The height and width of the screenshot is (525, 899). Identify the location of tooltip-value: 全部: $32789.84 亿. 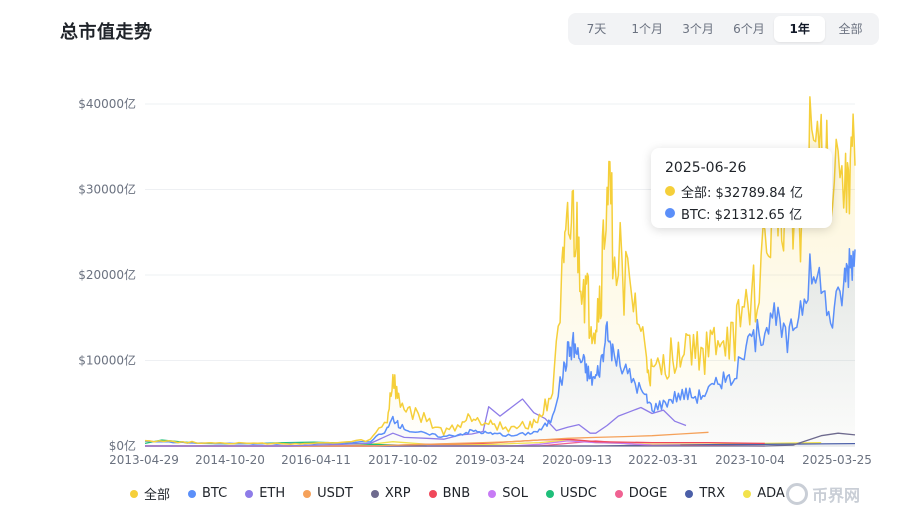
(742, 193).